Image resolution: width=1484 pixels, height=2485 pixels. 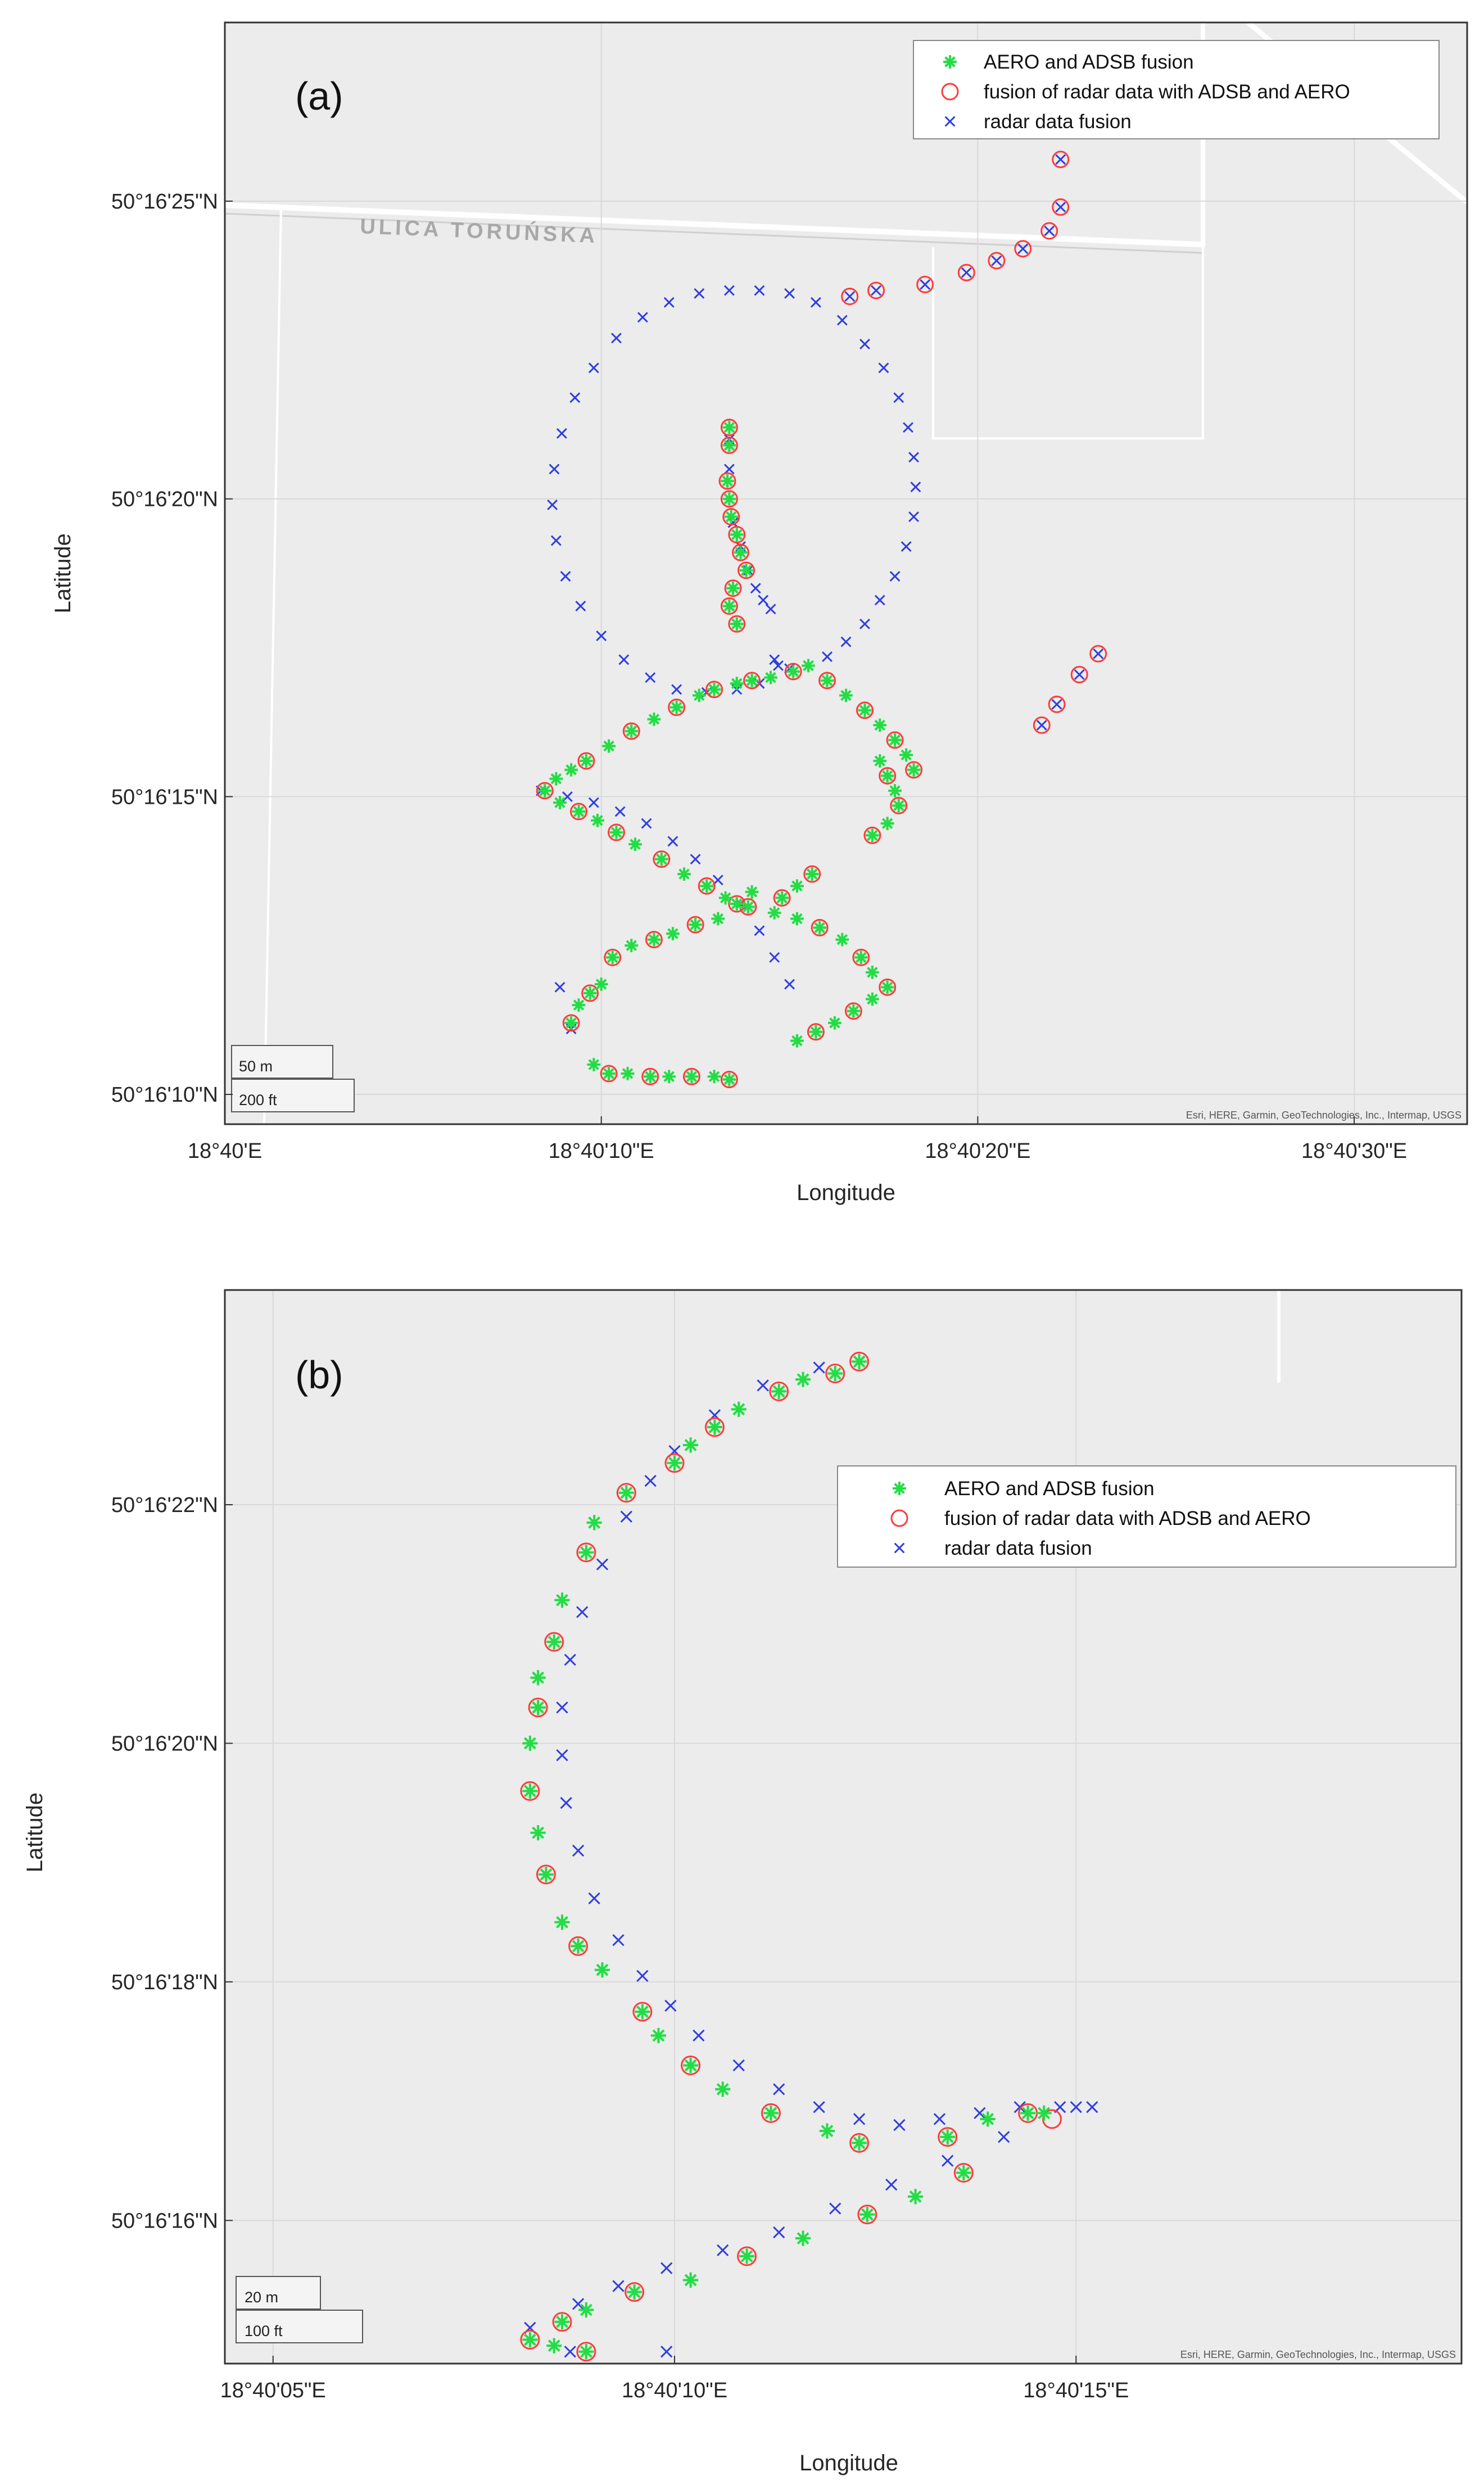 I want to click on x-tick-label: 18°40'05"E, so click(x=273, y=2390).